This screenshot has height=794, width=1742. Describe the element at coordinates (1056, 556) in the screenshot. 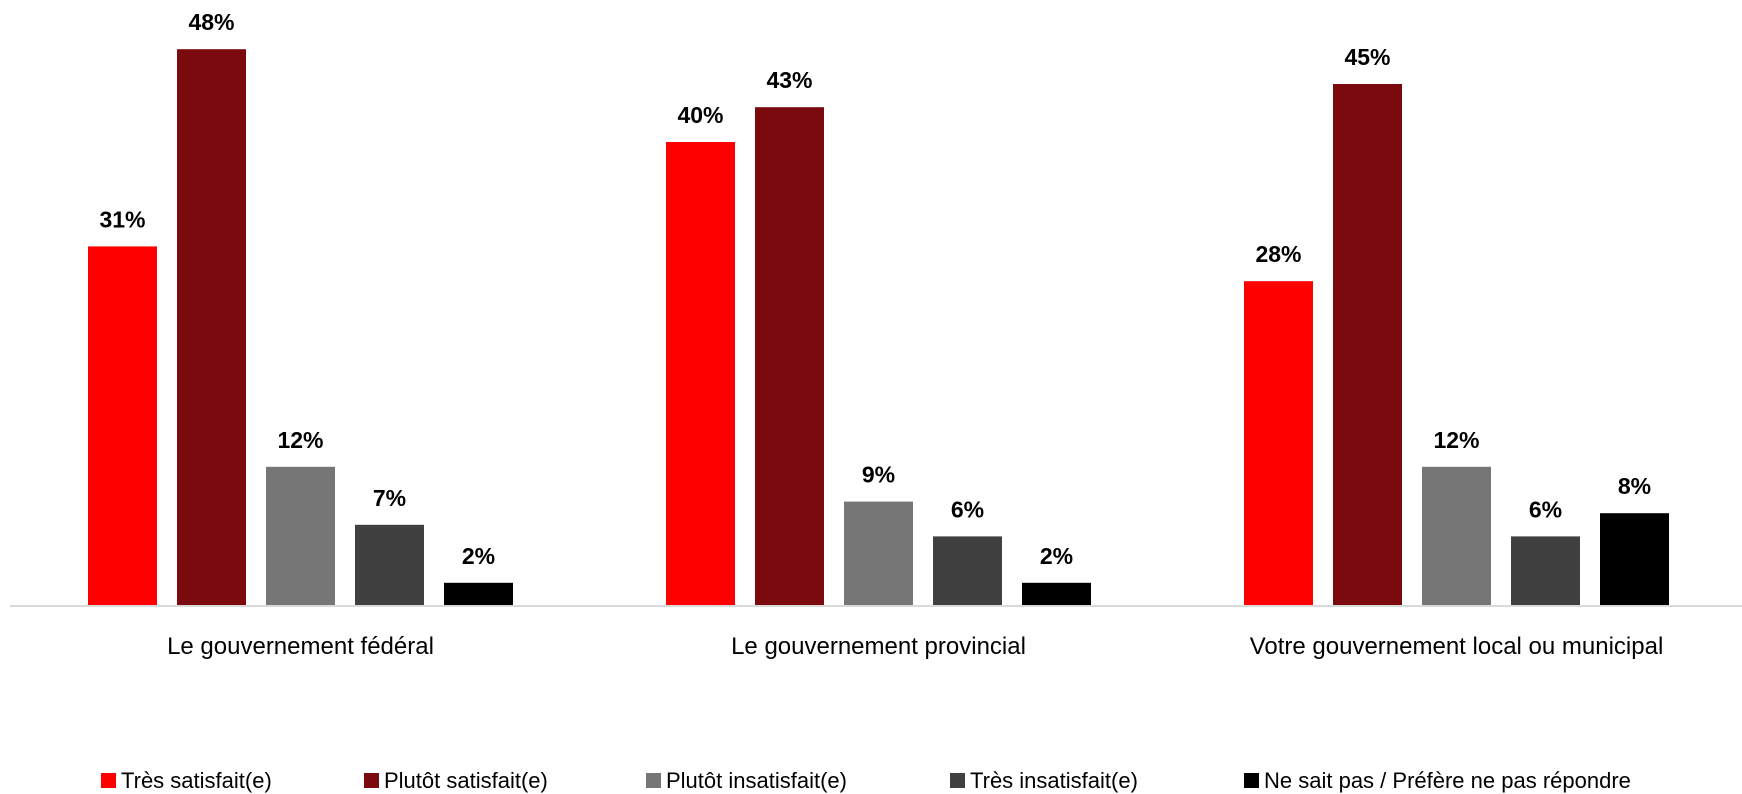

I see `value-label-2-5: 2%` at that location.